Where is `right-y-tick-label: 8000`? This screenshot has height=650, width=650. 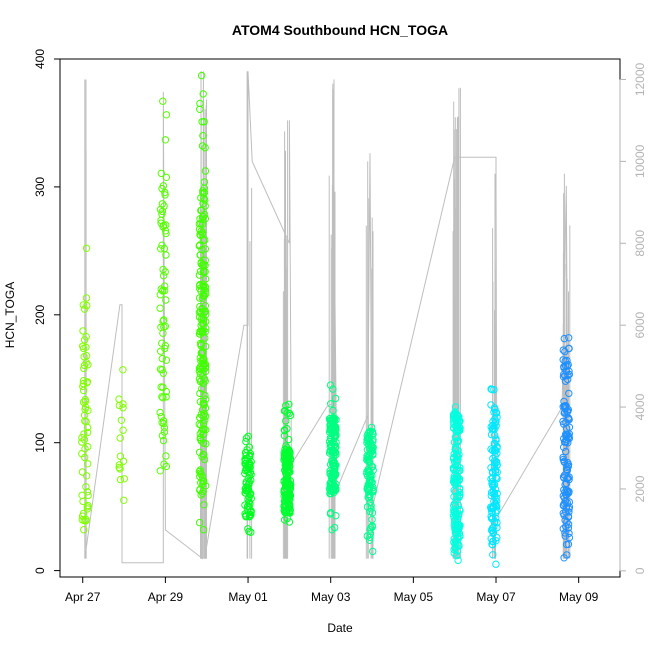 right-y-tick-label: 8000 is located at coordinates (640, 243).